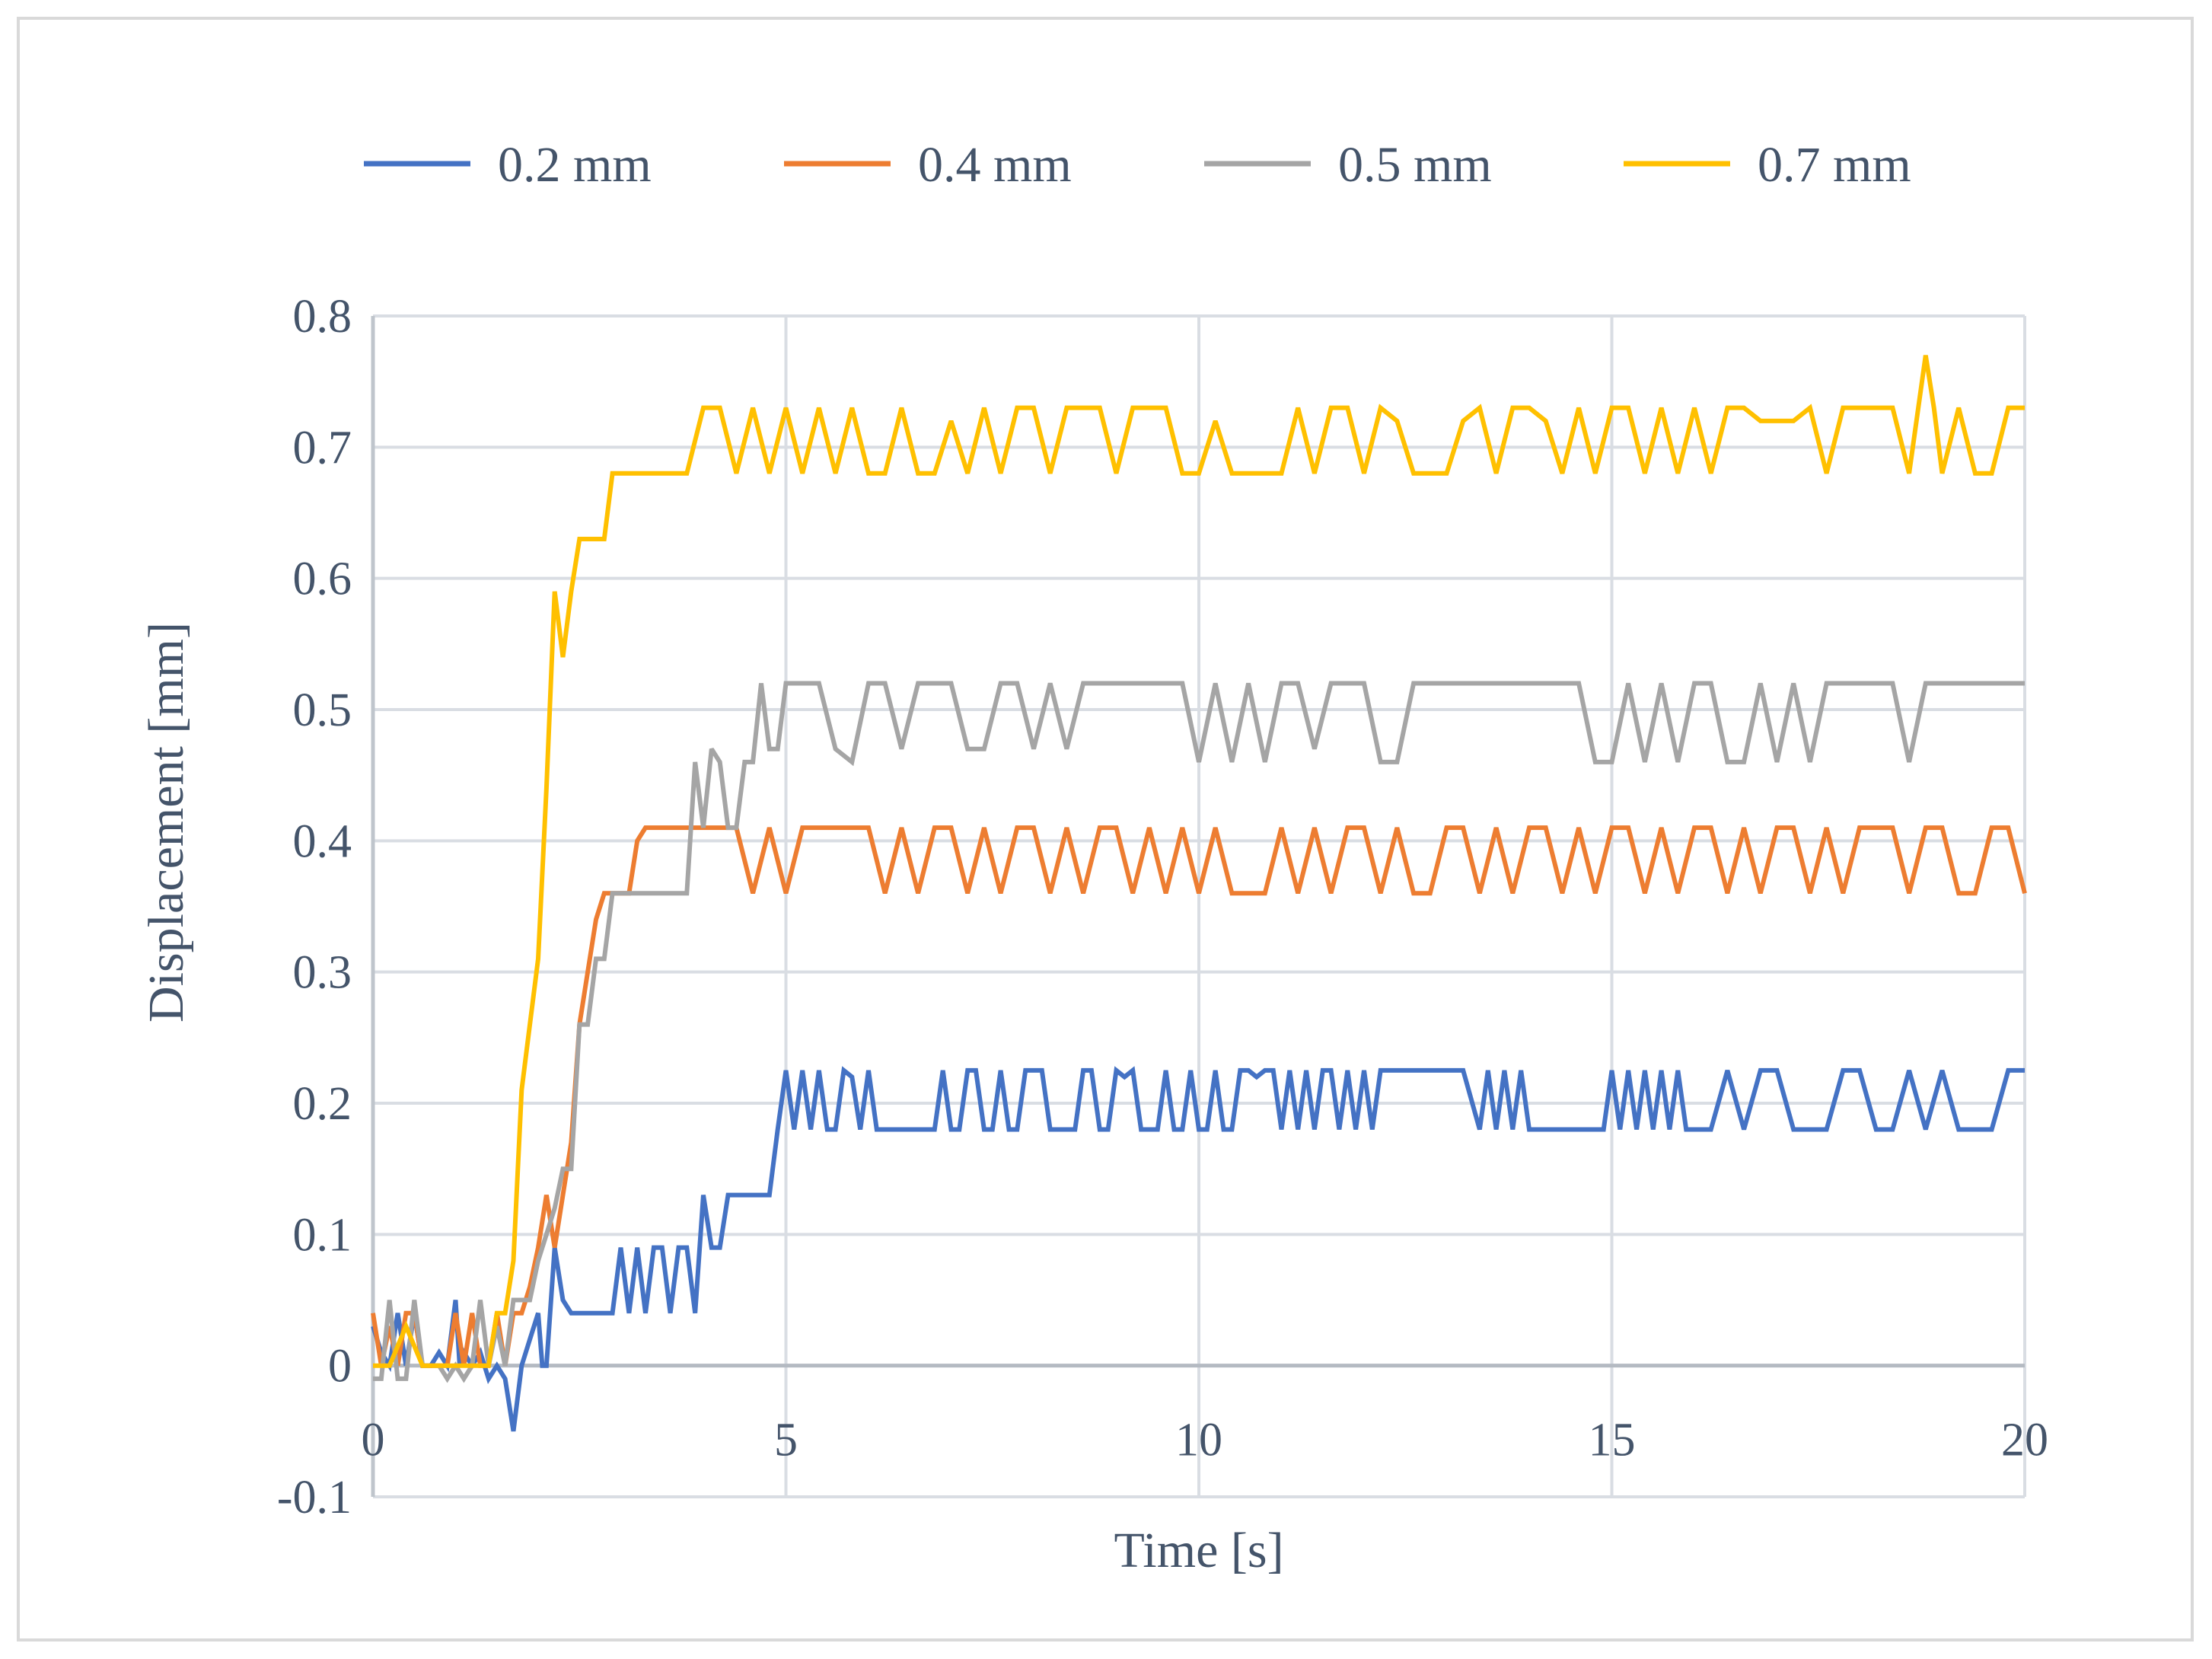  Describe the element at coordinates (373, 1440) in the screenshot. I see `x-tick-label: 0` at that location.